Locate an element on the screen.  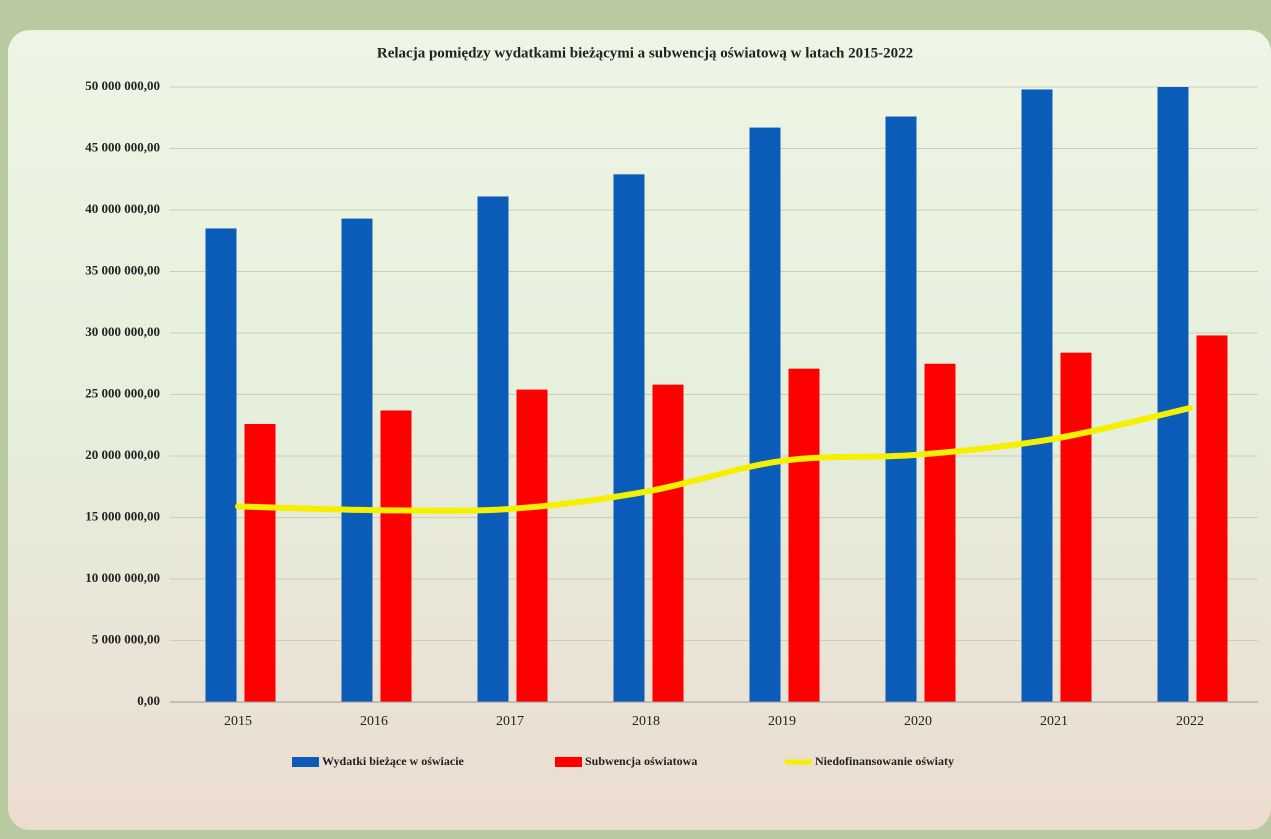
x-tick-label: 2017 is located at coordinates (510, 721).